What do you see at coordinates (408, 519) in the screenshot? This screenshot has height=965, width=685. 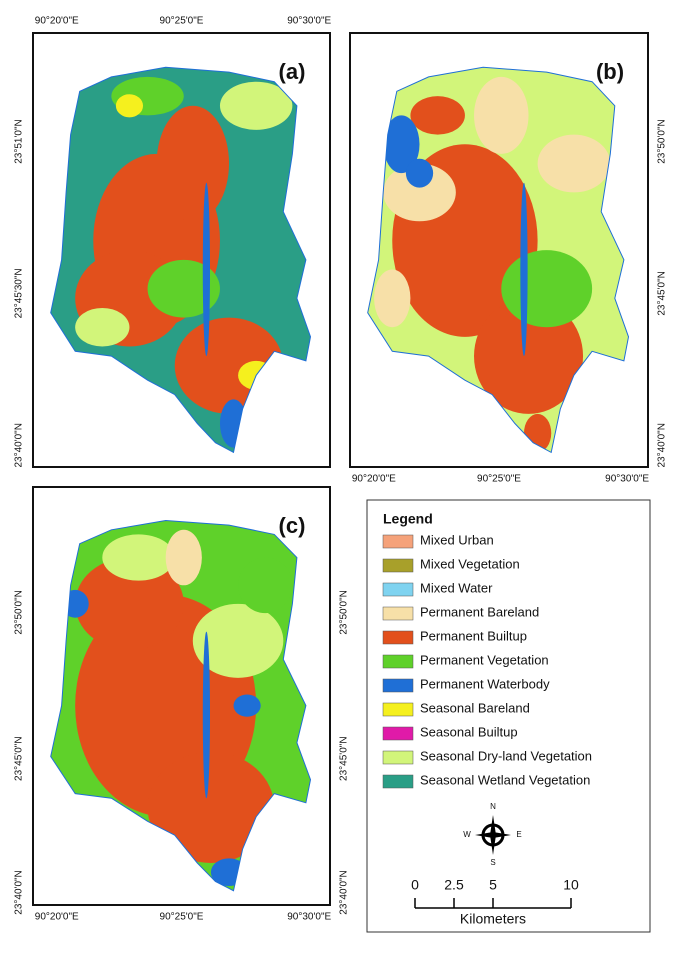 I see `legend-title: Legend` at bounding box center [408, 519].